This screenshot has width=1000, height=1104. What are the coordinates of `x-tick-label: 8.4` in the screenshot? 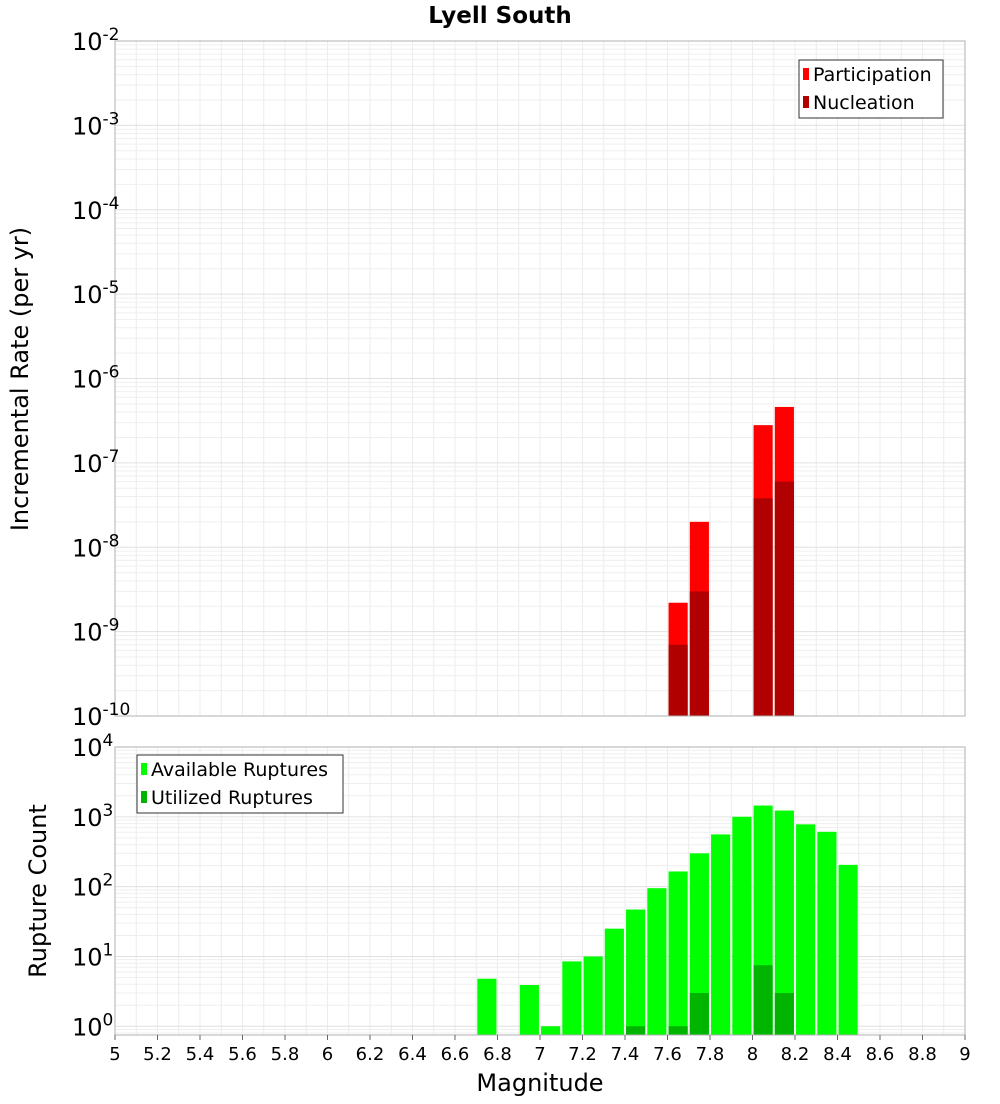 It's located at (837, 1054).